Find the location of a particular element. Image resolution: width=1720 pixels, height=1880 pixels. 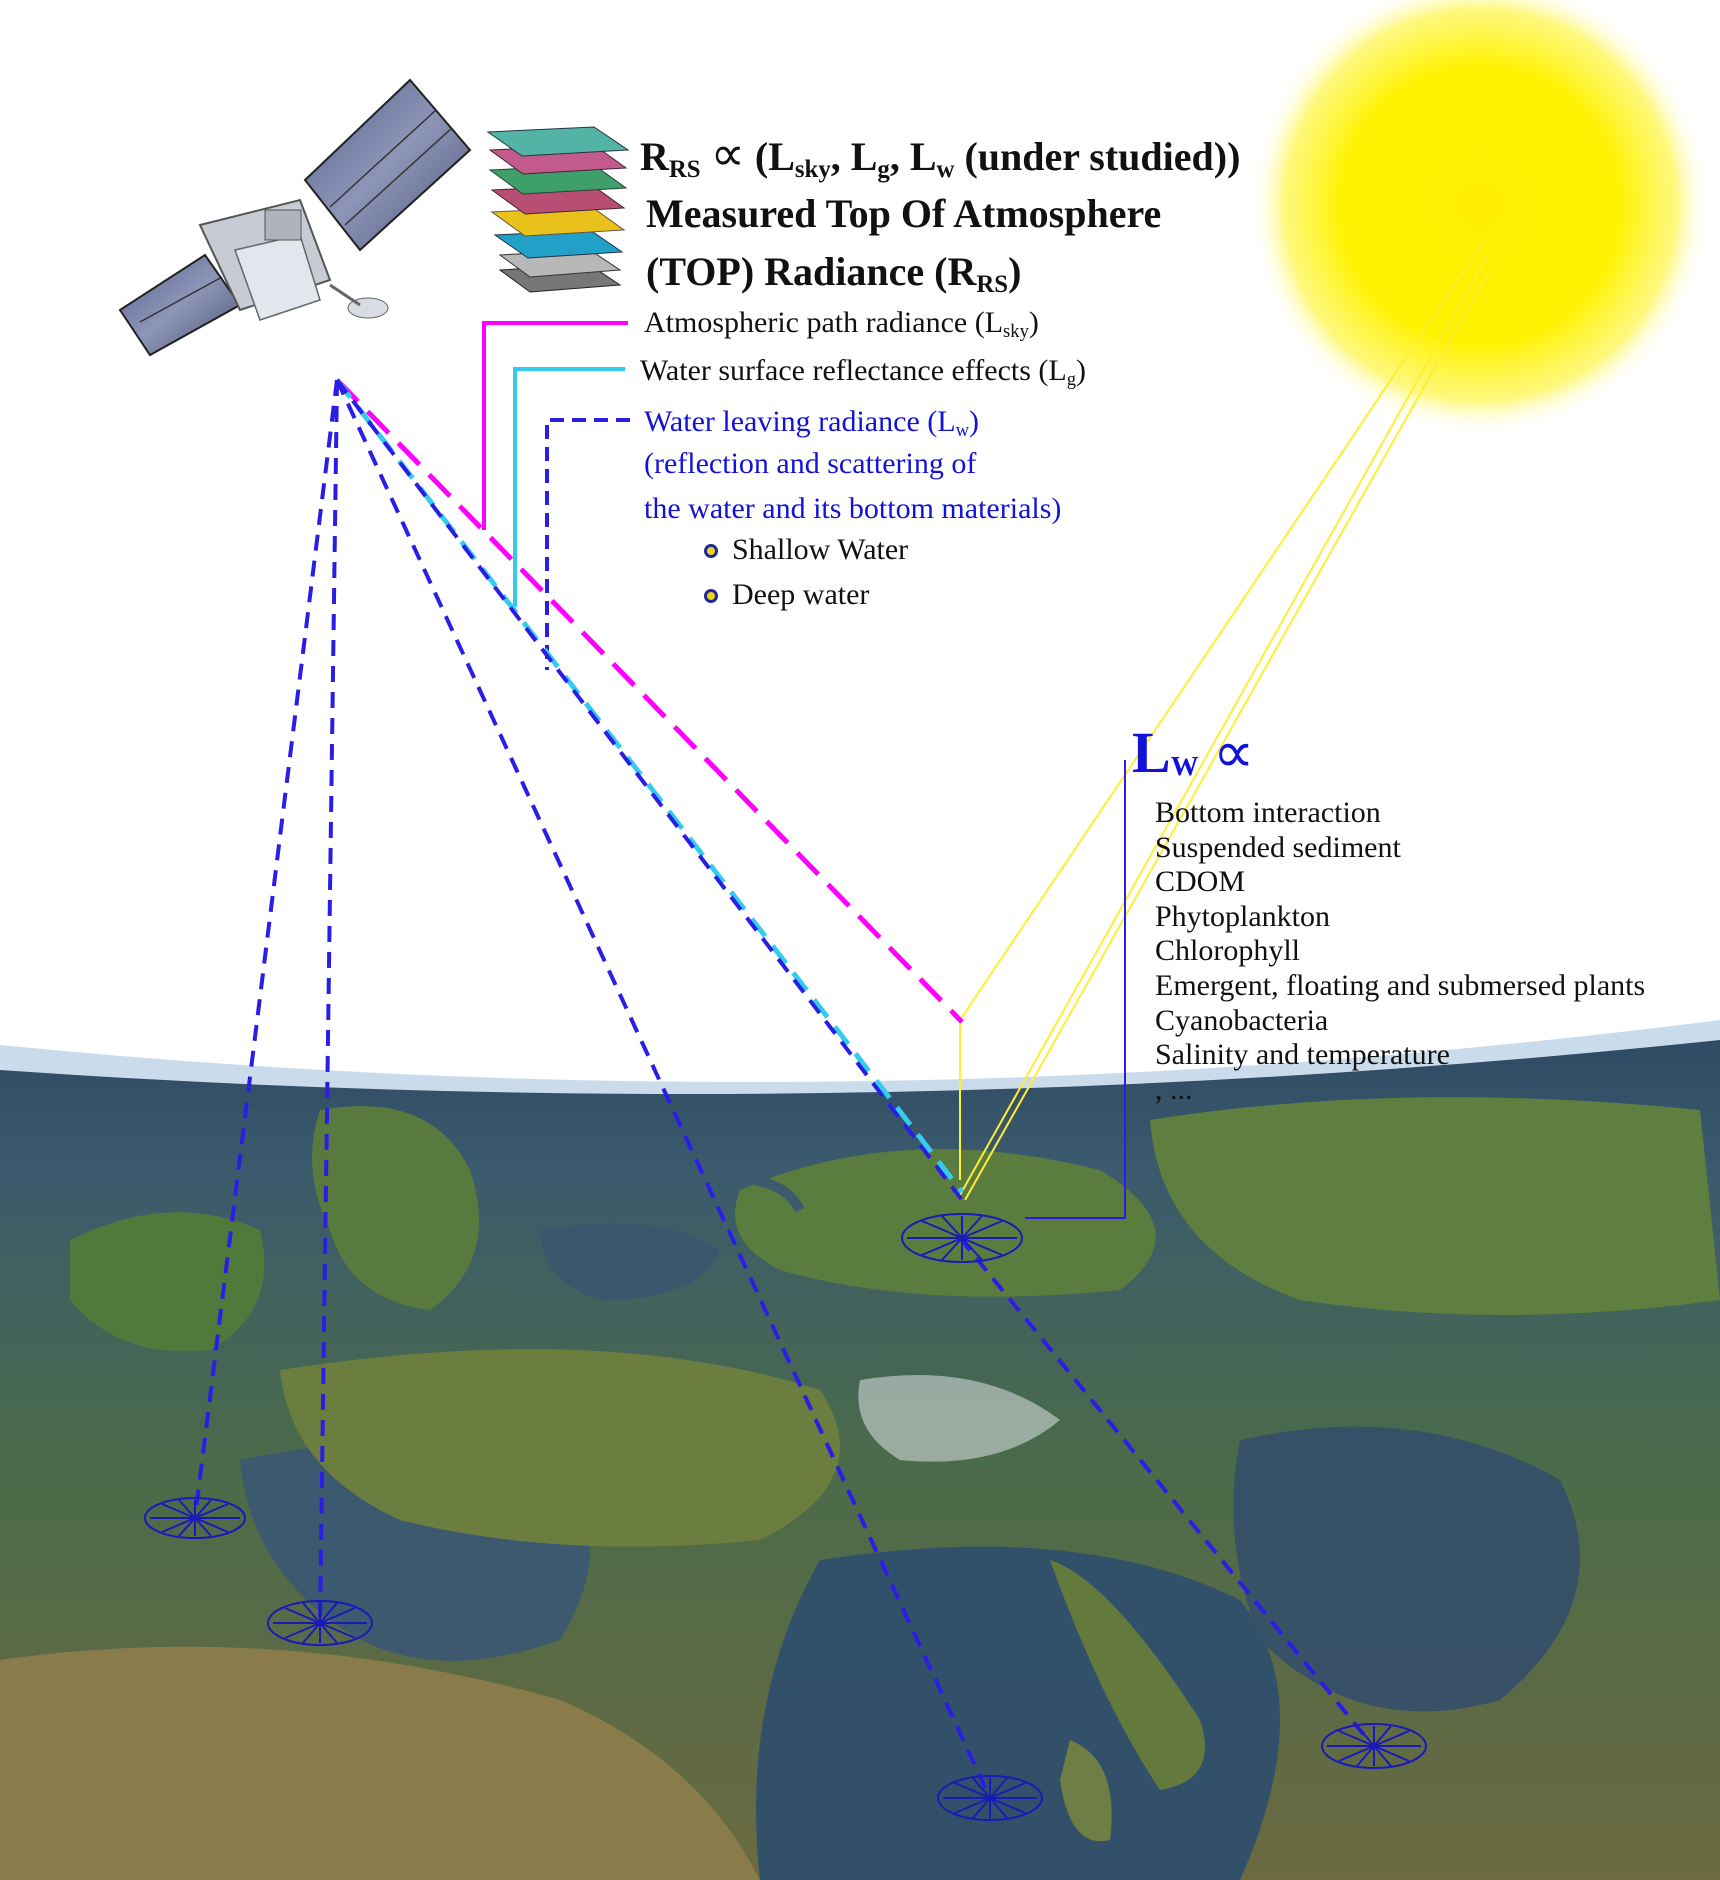

atmospheric-path-label: Atmospheric path radiance (Lsky) is located at coordinates (841, 324).